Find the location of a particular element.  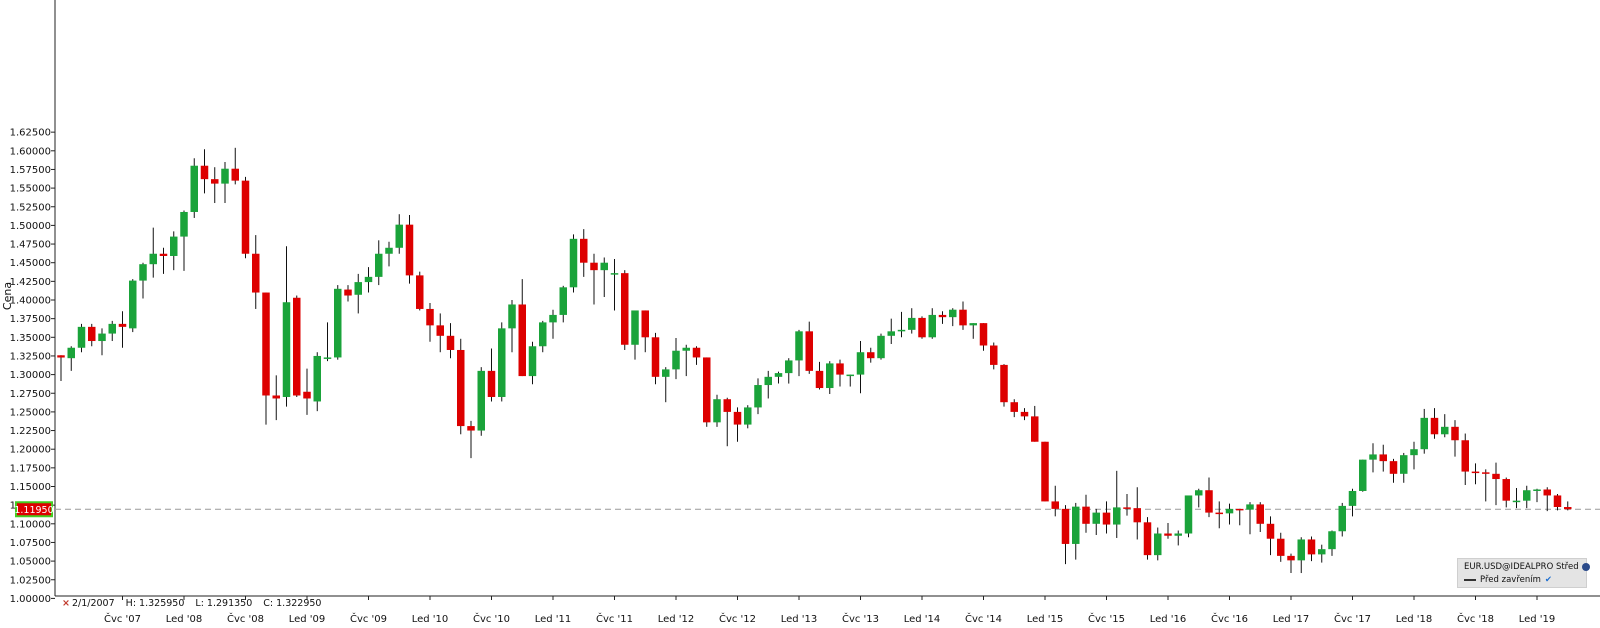

series-legend: EUR.USD@IDEALPRO Střed Před zavřením ✔ is located at coordinates (1523, 573).